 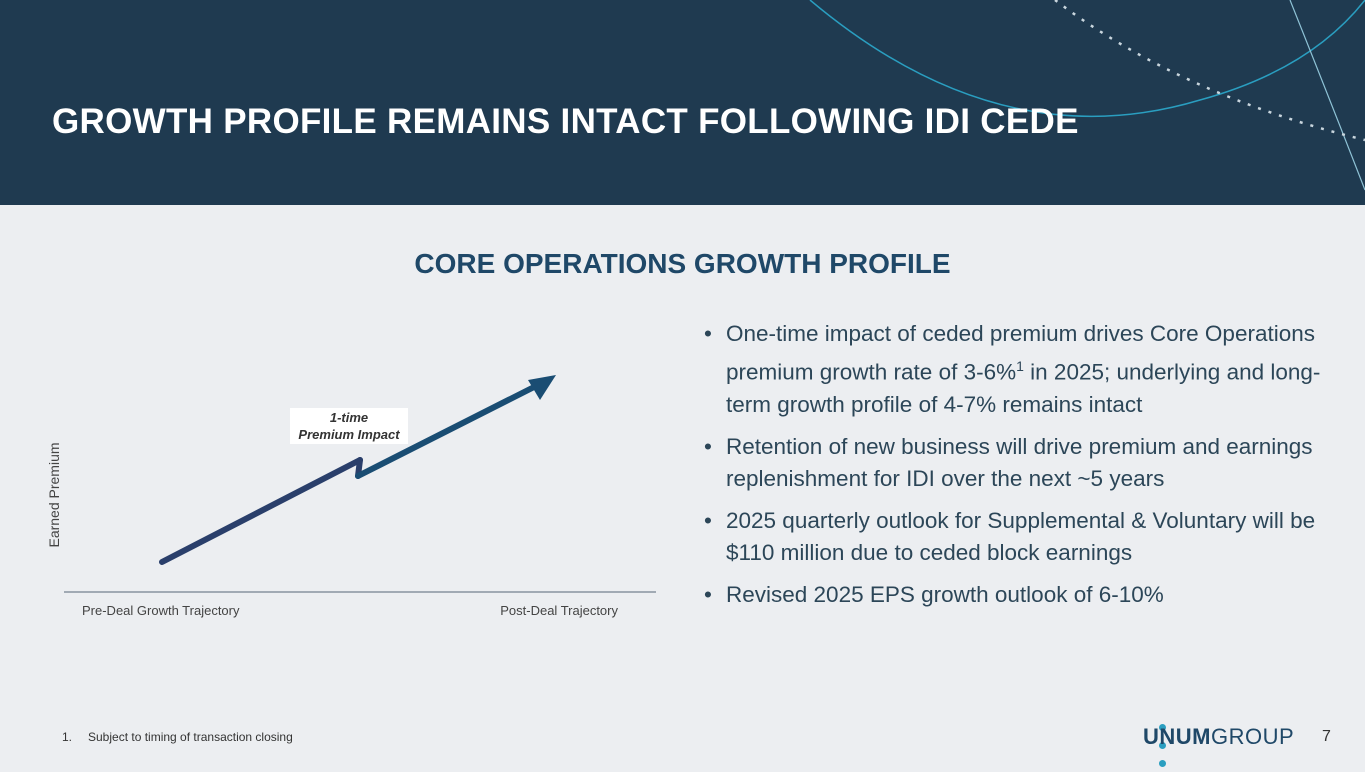 I want to click on section-subtitle: CORE OPERATIONS GROWTH PROFILE, so click(x=682, y=263).